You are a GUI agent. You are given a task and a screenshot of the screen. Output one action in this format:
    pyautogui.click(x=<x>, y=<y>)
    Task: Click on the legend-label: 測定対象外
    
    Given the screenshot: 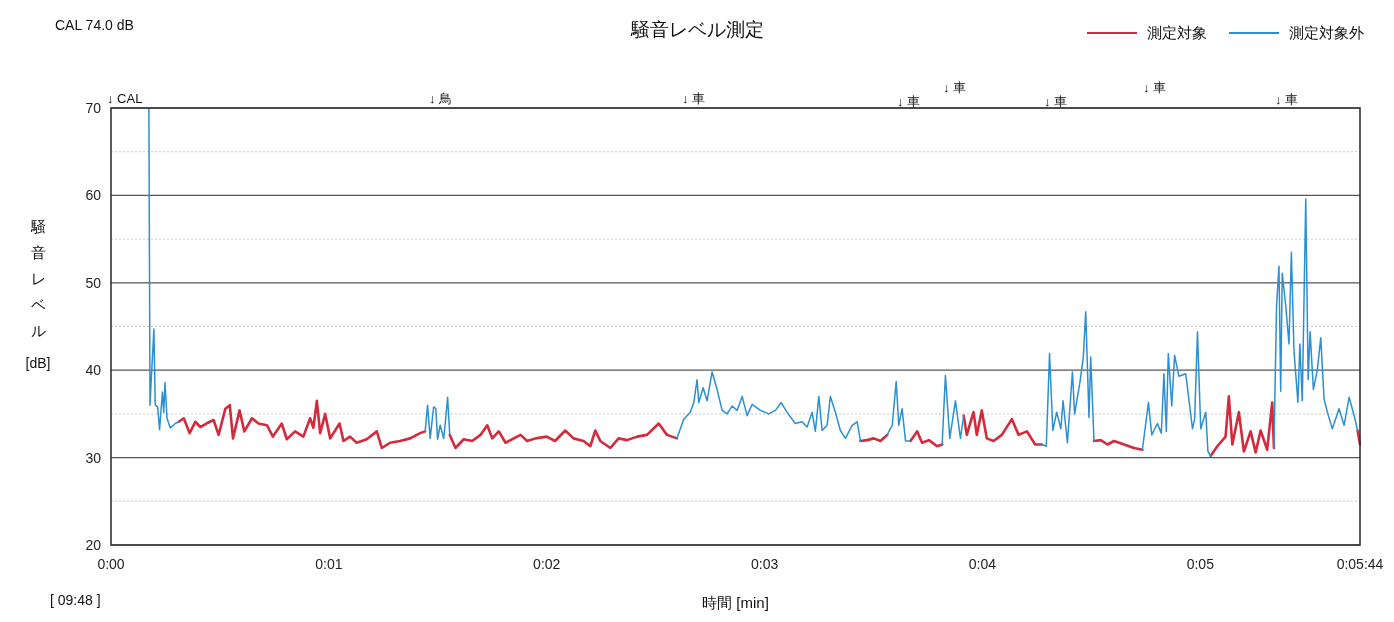 What is the action you would take?
    pyautogui.click(x=1326, y=32)
    